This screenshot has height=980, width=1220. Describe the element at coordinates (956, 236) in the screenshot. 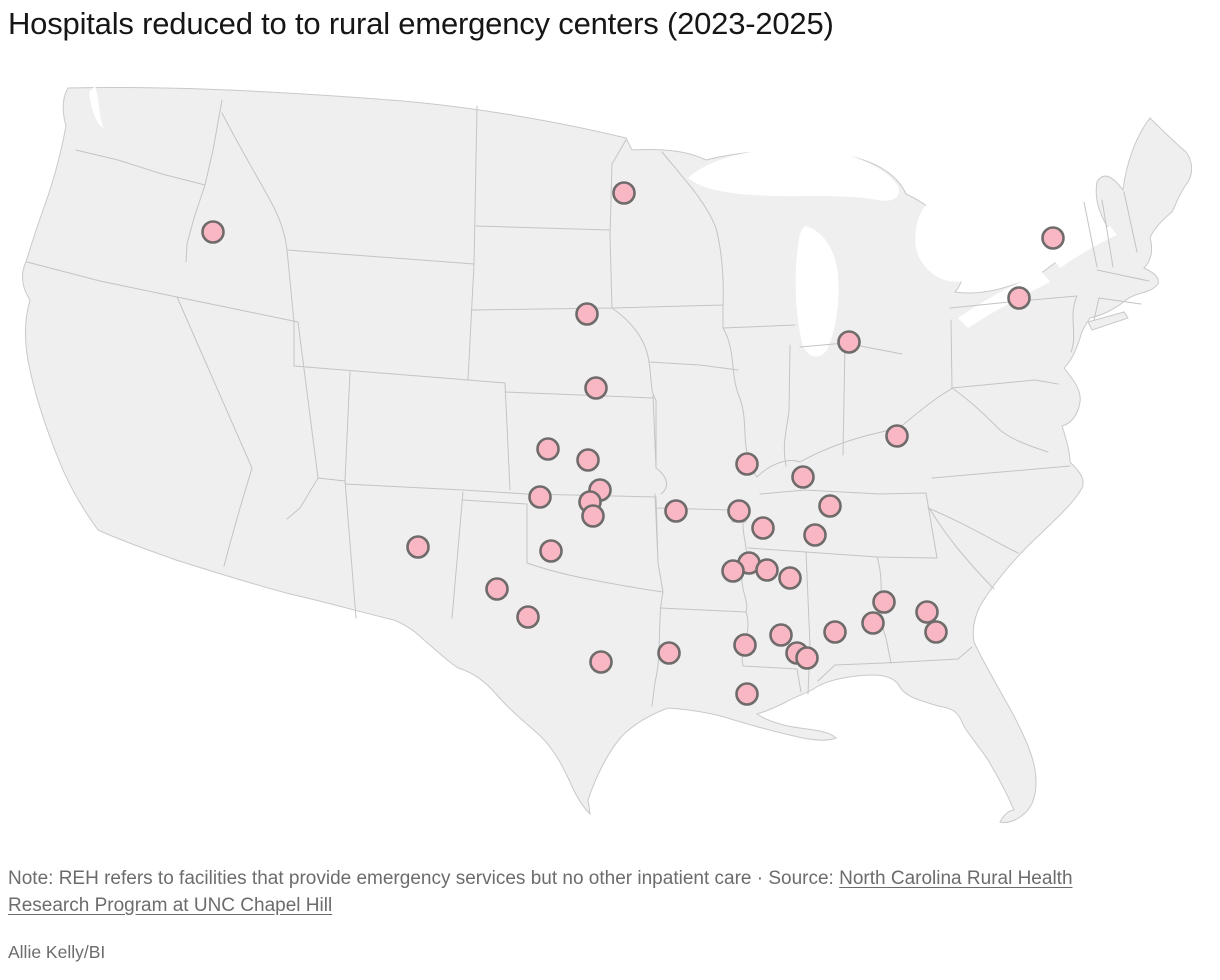

I see `lake-huron` at that location.